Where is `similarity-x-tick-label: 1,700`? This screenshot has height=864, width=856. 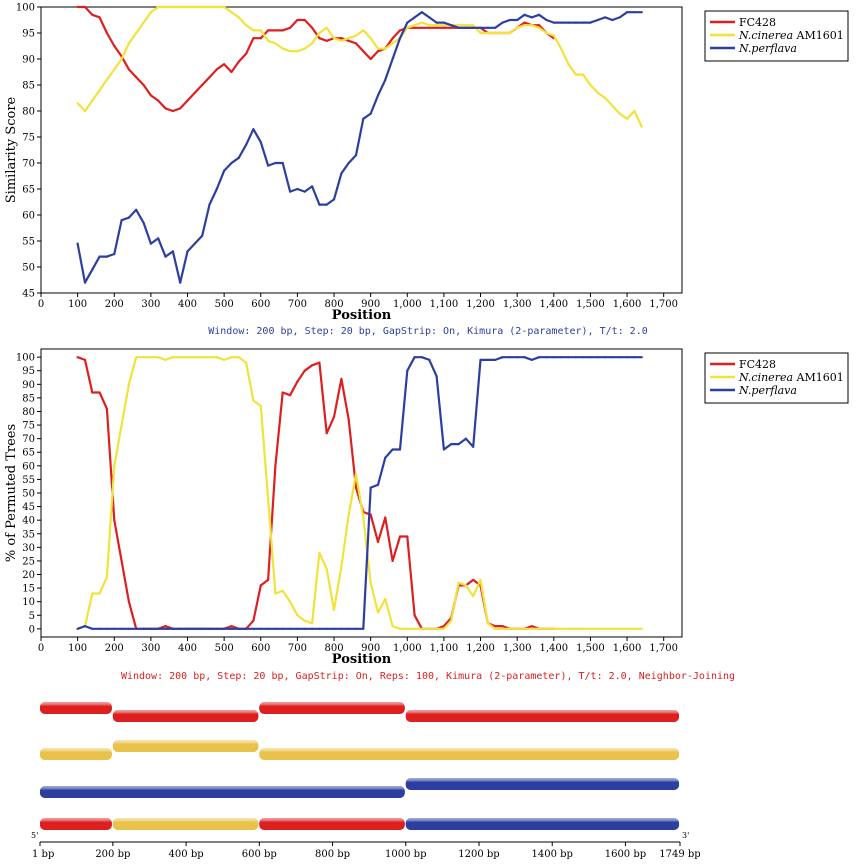 similarity-x-tick-label: 1,700 is located at coordinates (663, 304).